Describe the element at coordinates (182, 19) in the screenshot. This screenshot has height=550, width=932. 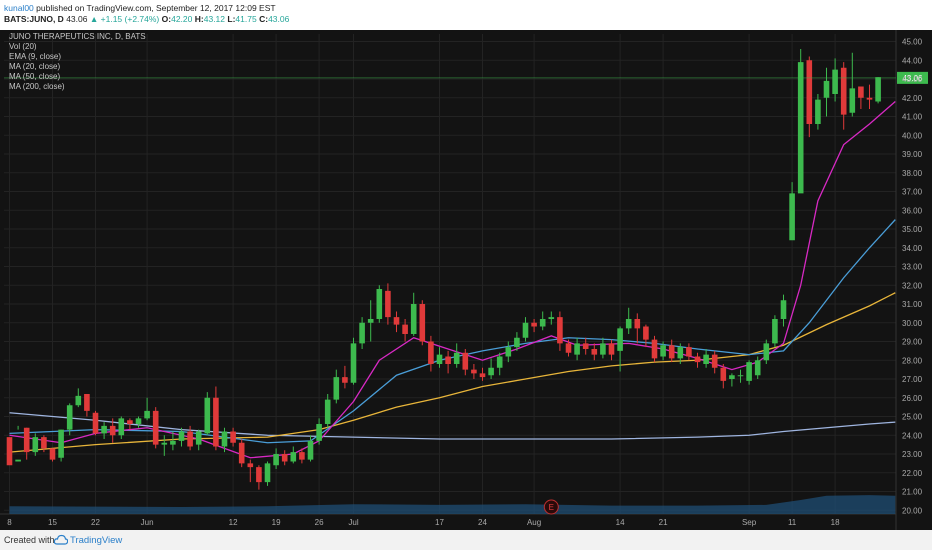
I see `open-value: 42.20` at that location.